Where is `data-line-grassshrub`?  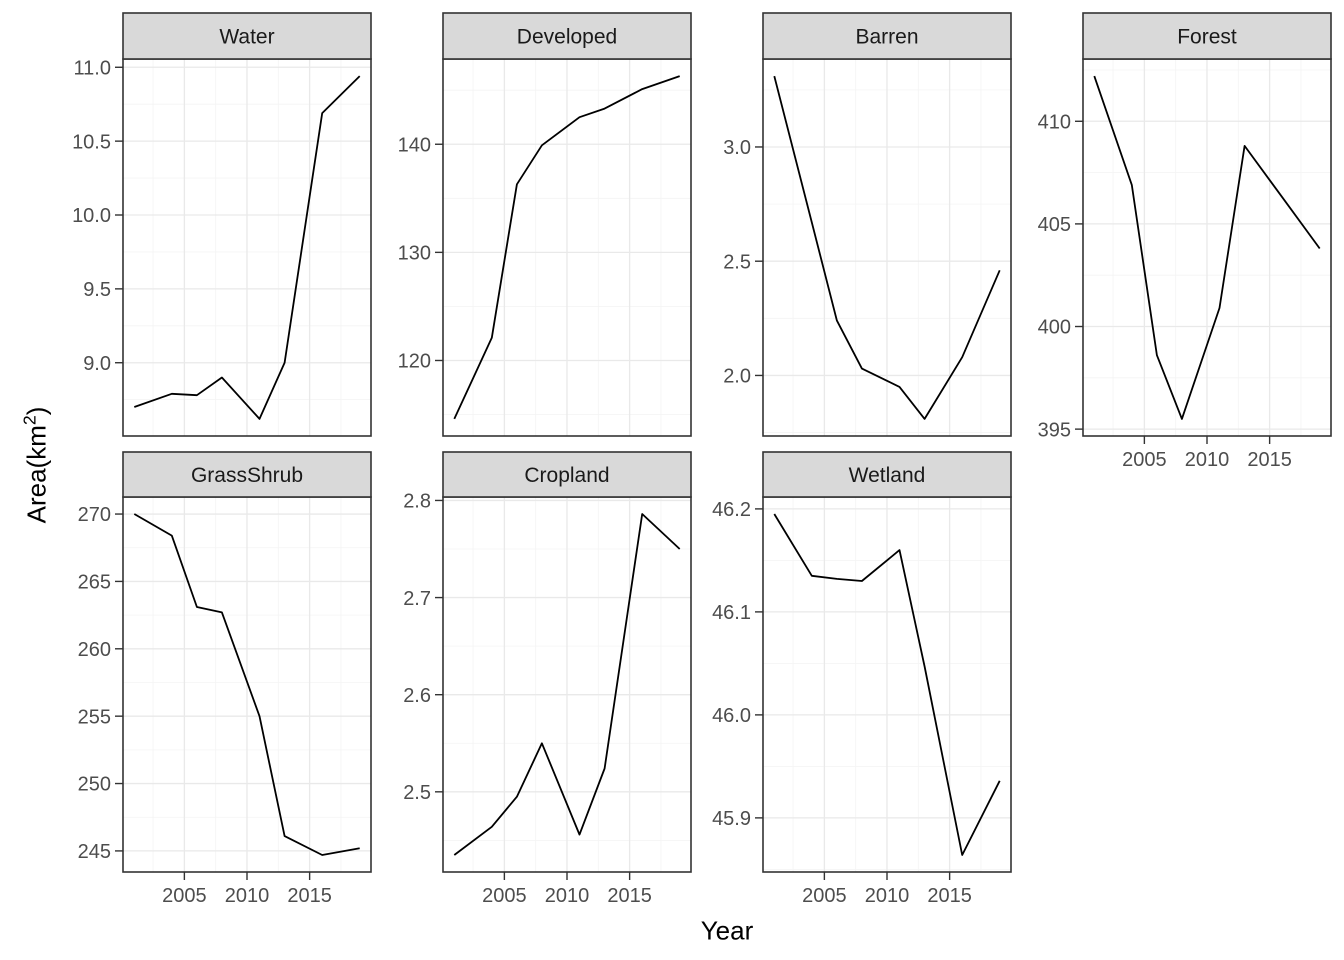
data-line-grassshrub is located at coordinates (246, 684).